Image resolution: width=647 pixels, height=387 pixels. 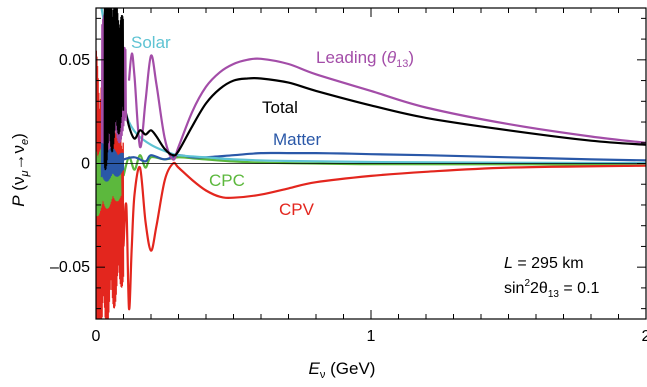 I want to click on y-tick-label: 0.05, so click(x=74, y=60).